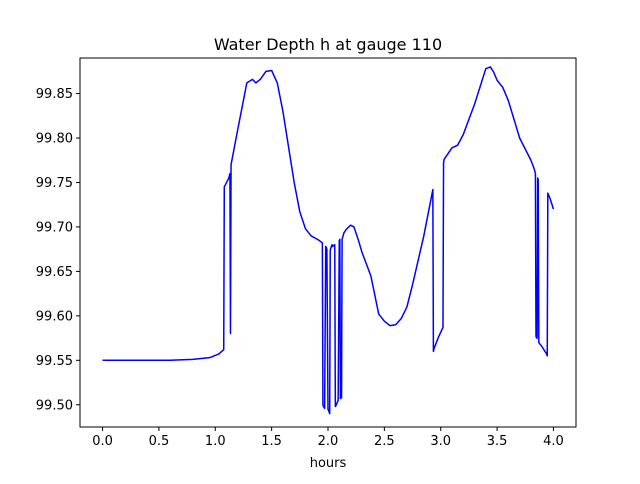 This screenshot has height=484, width=640. What do you see at coordinates (497, 441) in the screenshot?
I see `x-tick-label: 3.5` at bounding box center [497, 441].